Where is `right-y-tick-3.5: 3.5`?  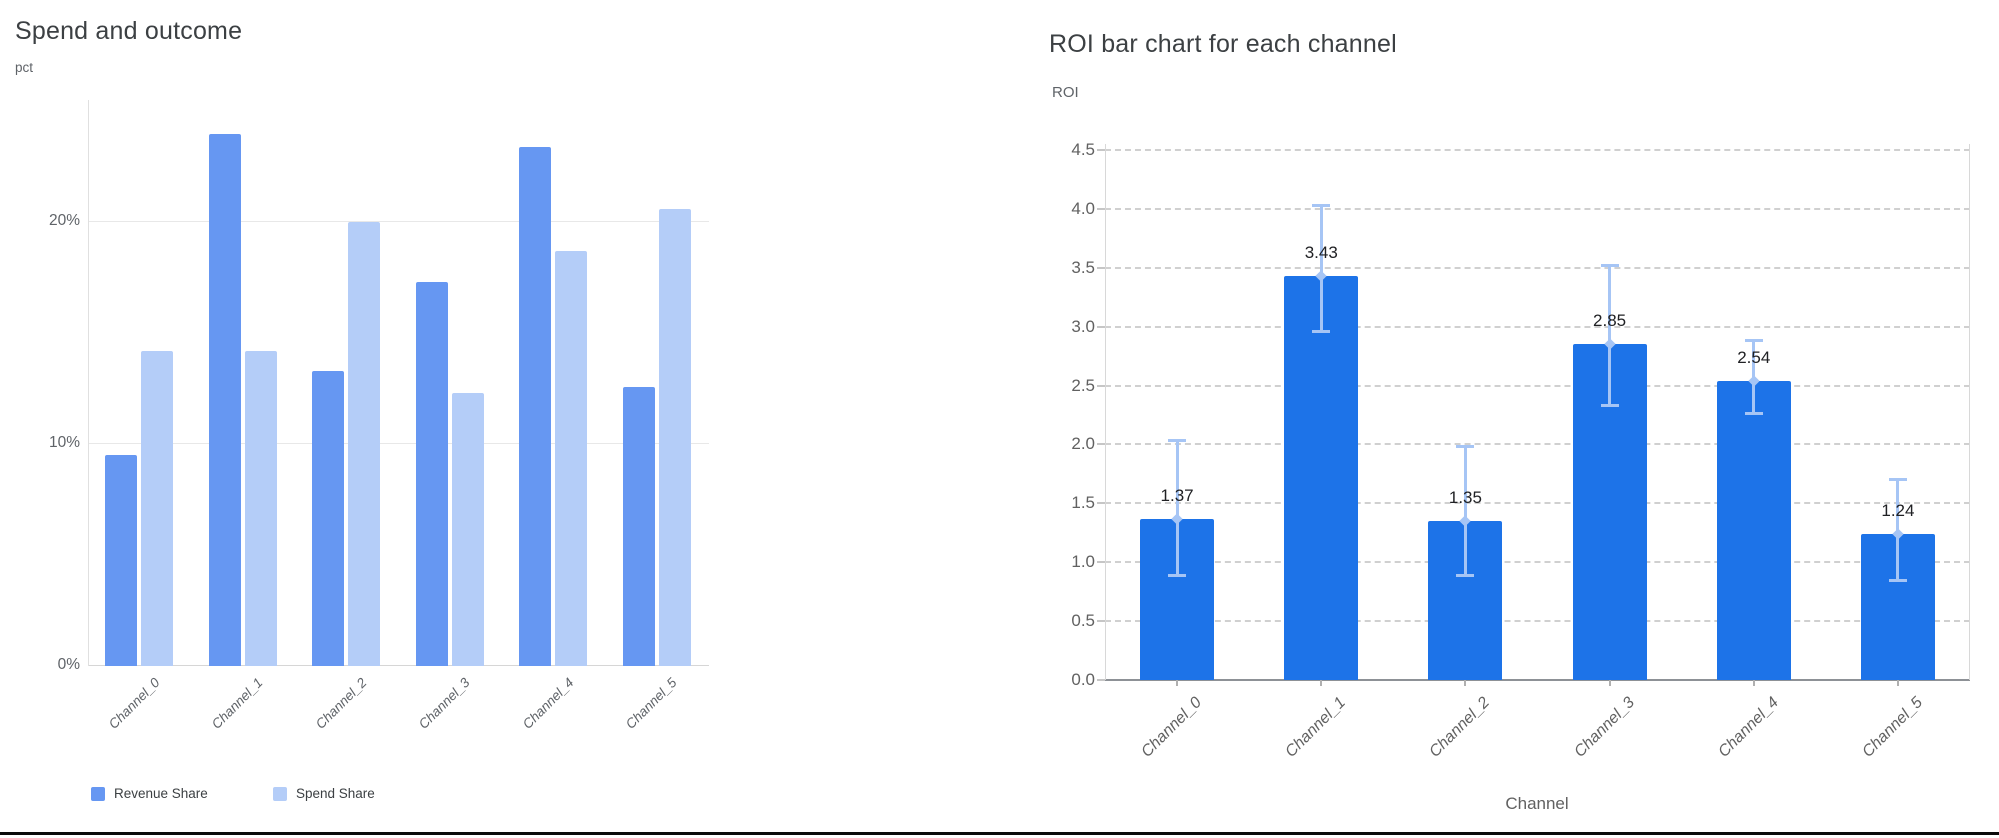
right-y-tick-3.5: 3.5 is located at coordinates (1083, 267).